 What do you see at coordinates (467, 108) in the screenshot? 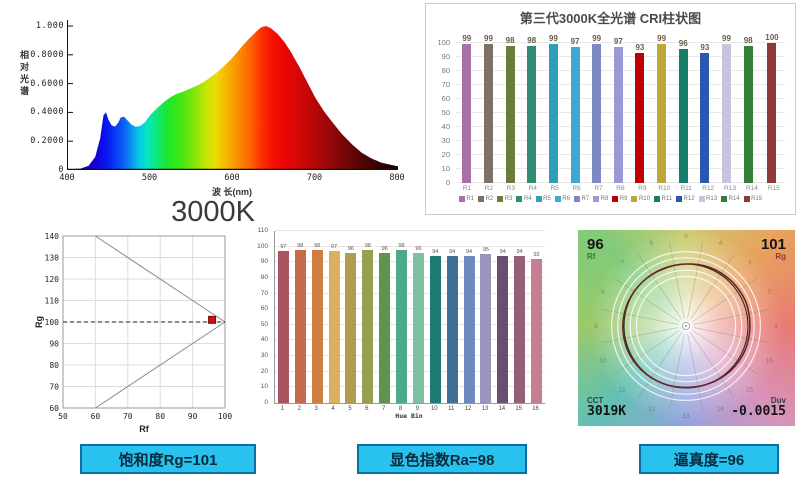
I see `bar-column: 99` at bounding box center [467, 108].